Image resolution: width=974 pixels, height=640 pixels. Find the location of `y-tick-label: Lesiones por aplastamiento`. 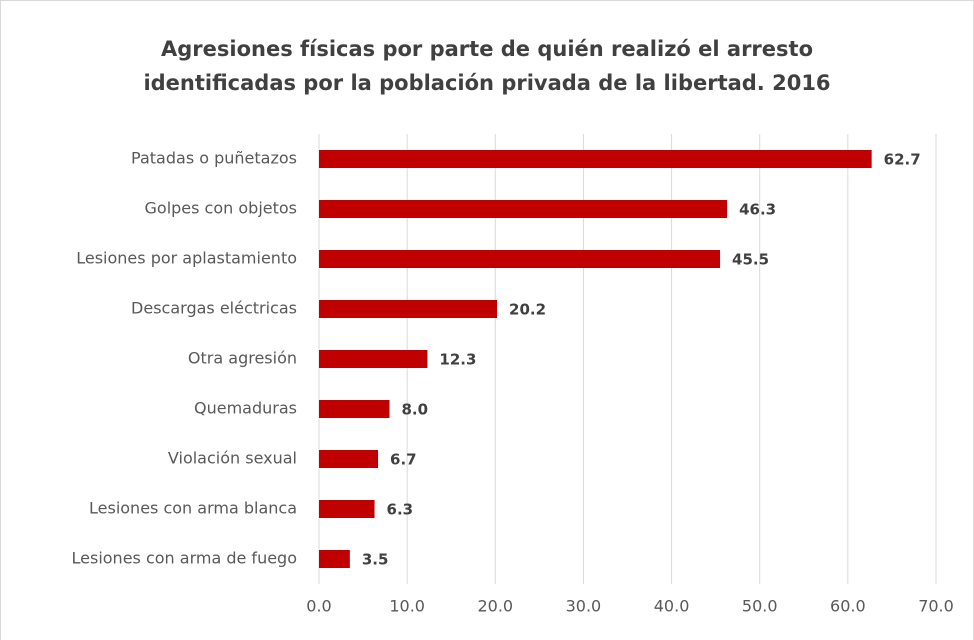

y-tick-label: Lesiones por aplastamiento is located at coordinates (186, 258).